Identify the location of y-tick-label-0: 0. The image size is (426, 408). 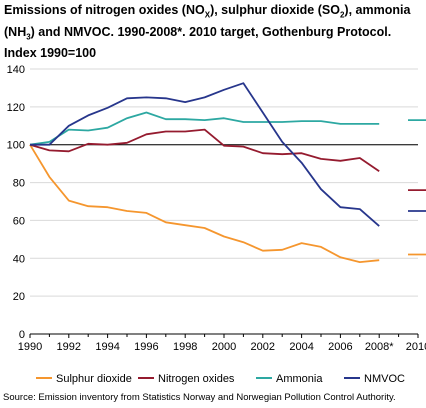
(22, 335).